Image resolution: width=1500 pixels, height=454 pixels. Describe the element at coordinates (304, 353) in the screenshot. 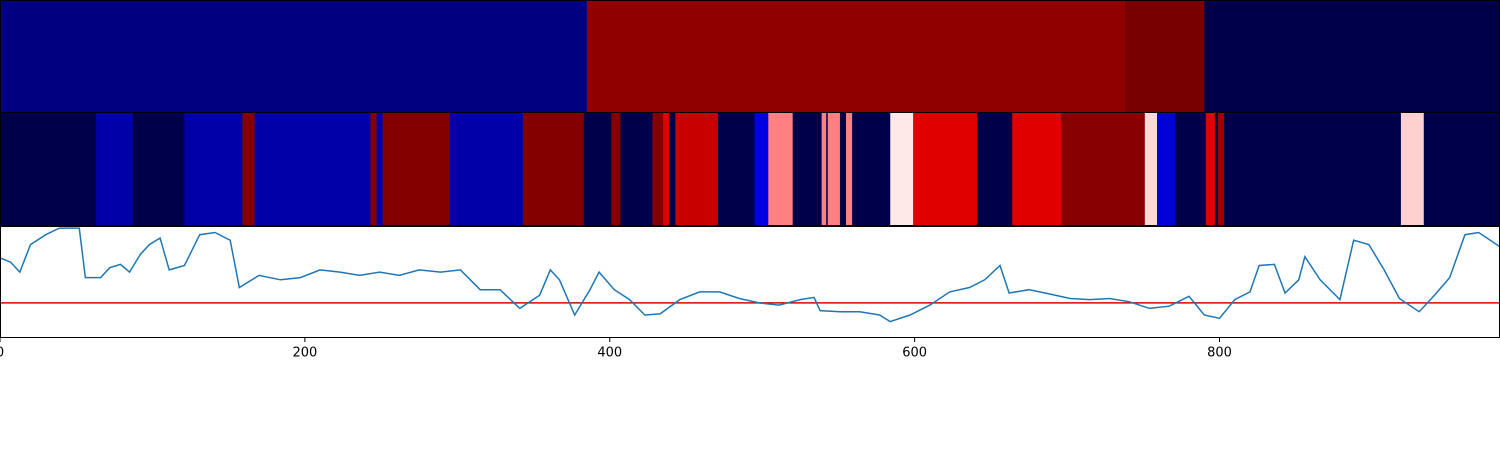

I see `x-tick-label: 200` at that location.